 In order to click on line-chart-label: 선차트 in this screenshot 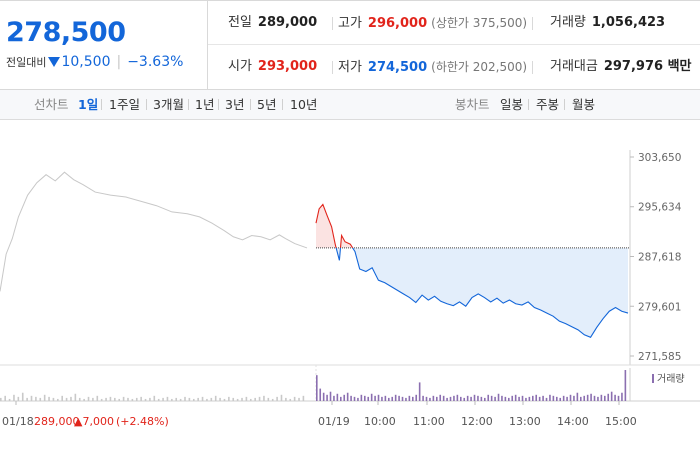, I will do `click(51, 104)`.